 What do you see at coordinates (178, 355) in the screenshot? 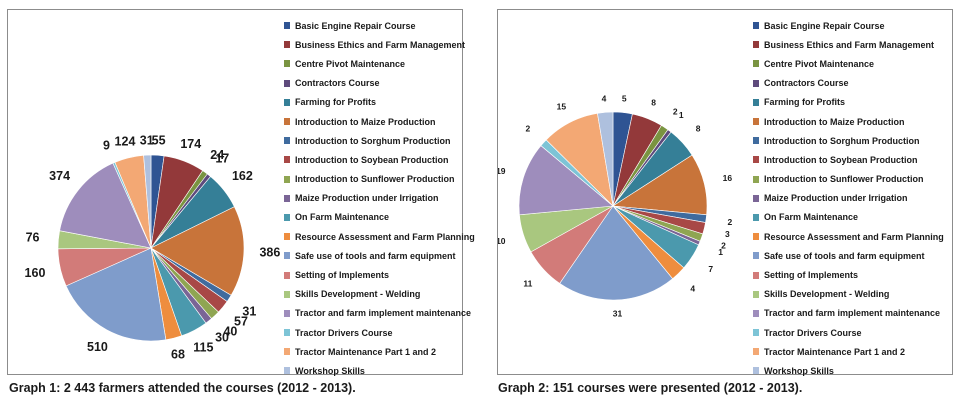
I see `chart-1-label-resource-assessment-and-farm-planning: 68` at bounding box center [178, 355].